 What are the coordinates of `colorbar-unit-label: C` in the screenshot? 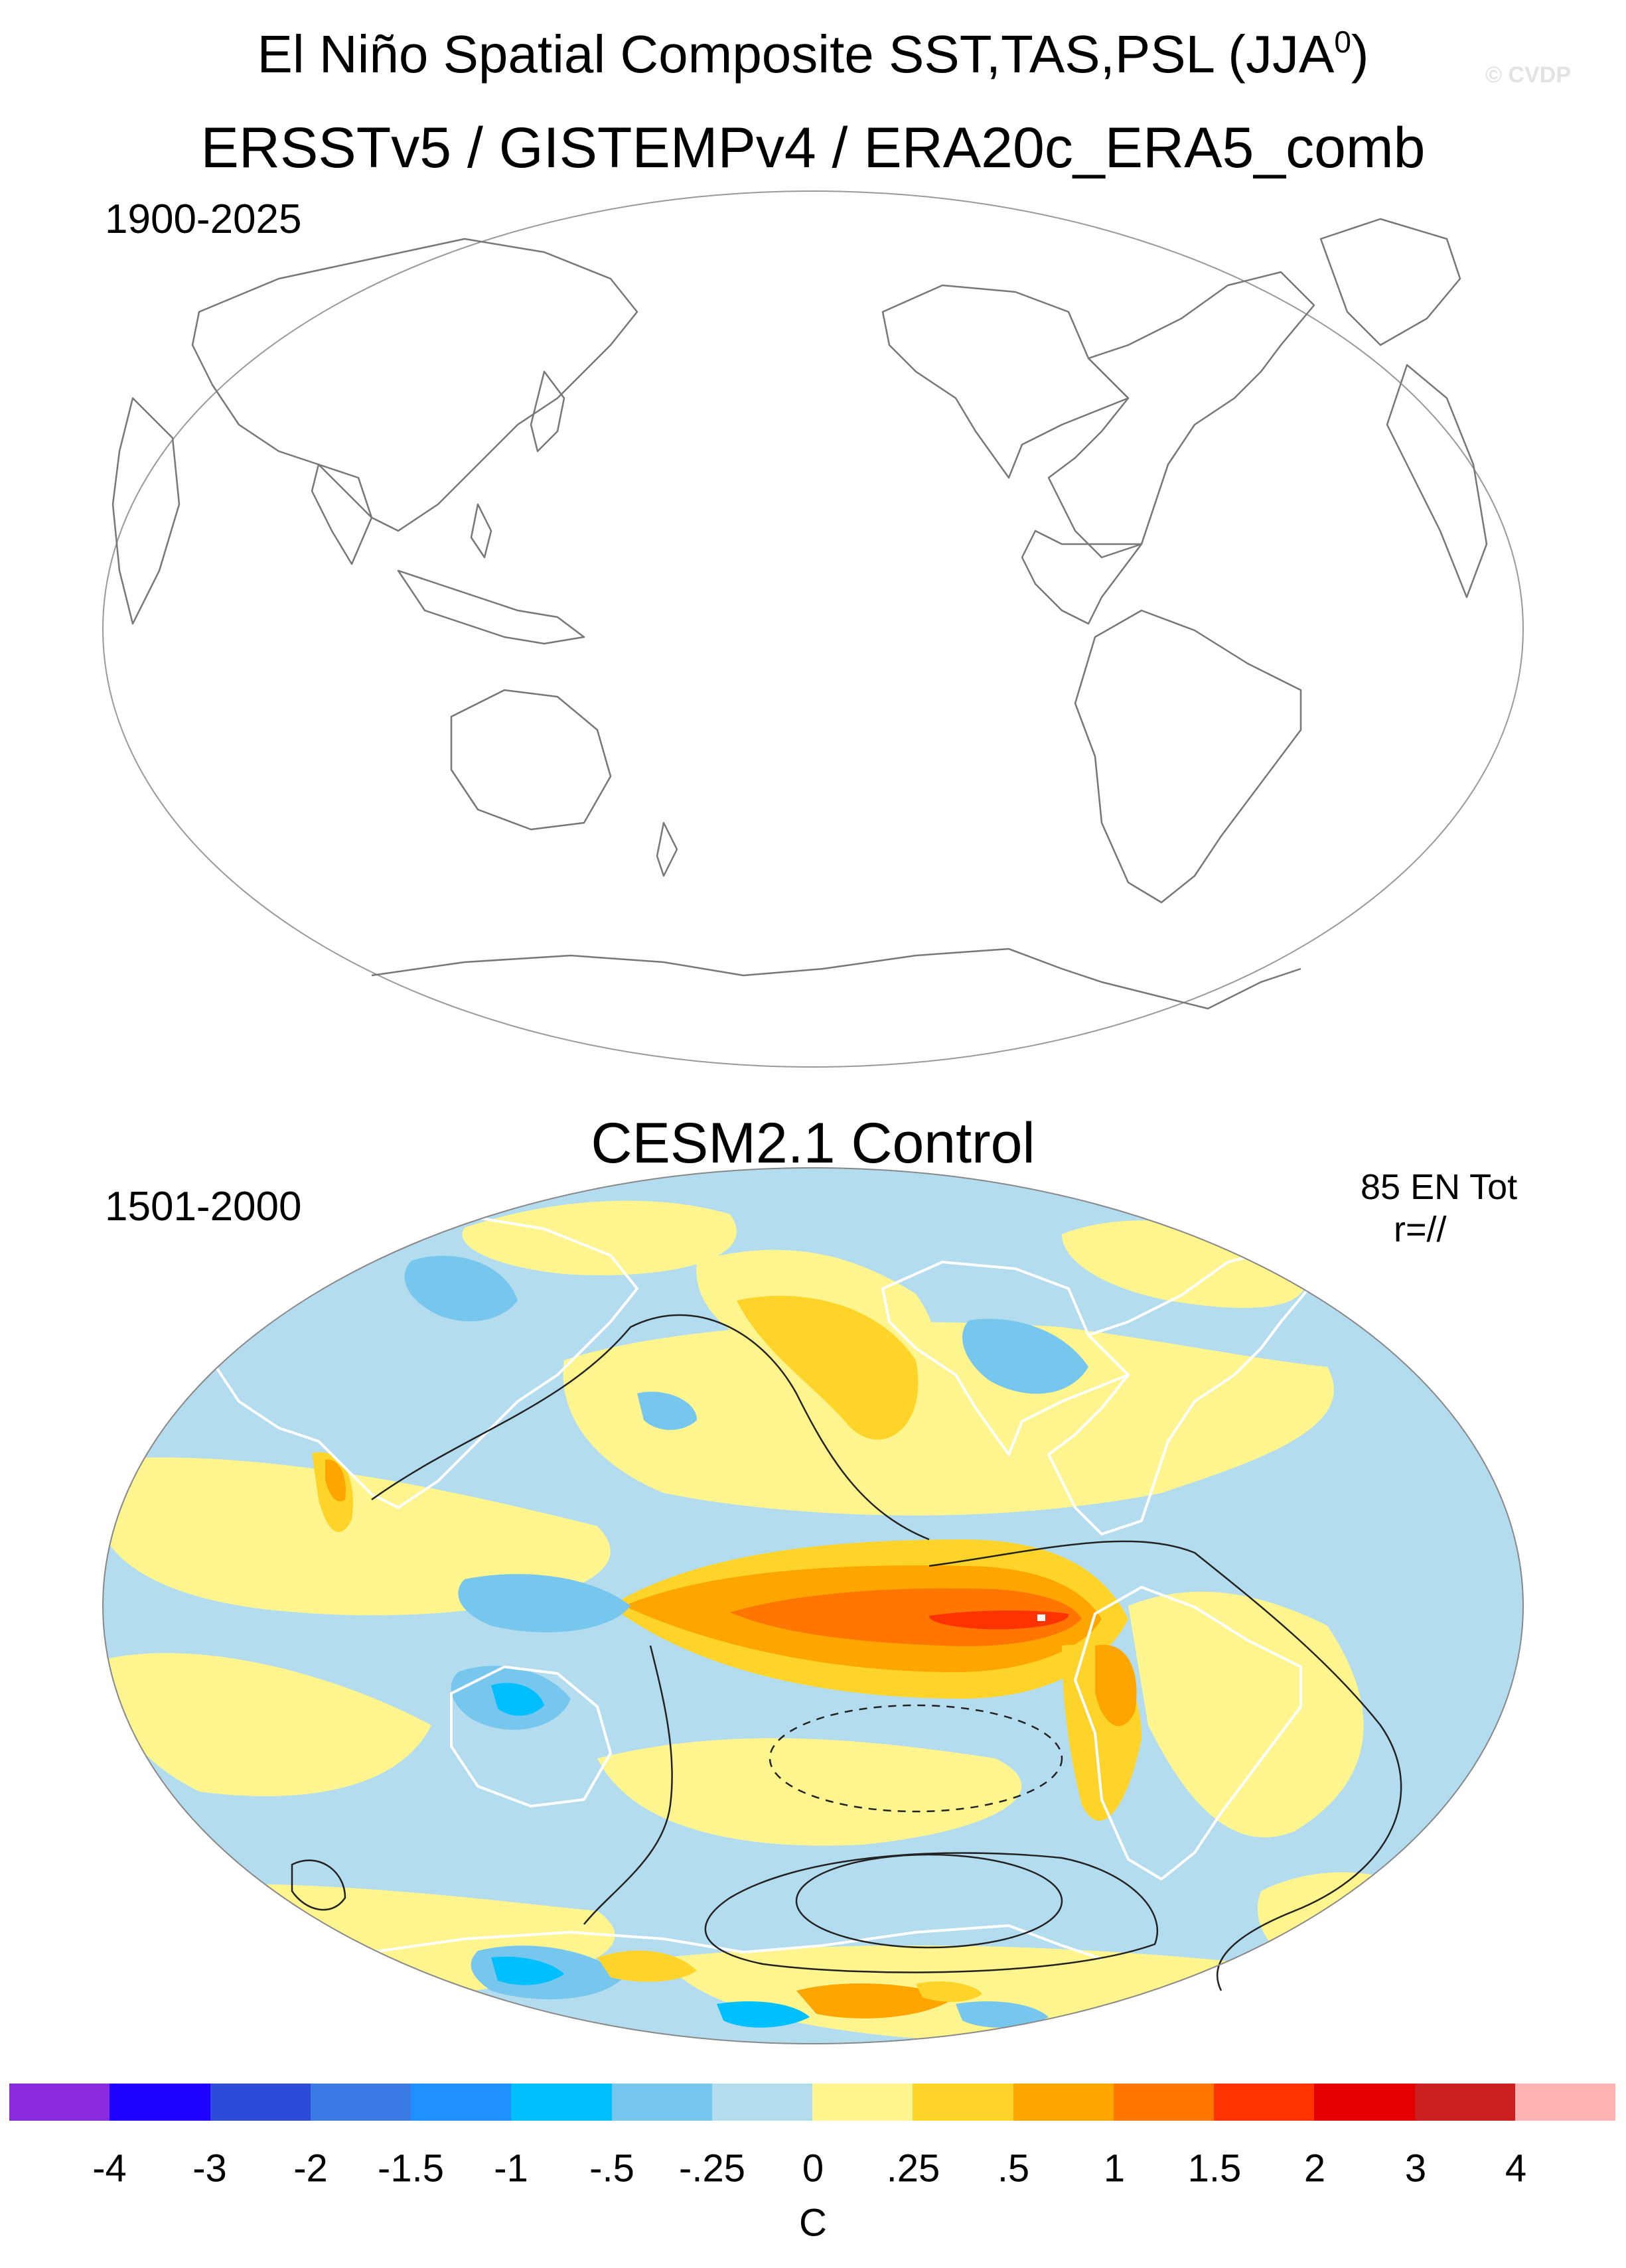 It's located at (813, 2223).